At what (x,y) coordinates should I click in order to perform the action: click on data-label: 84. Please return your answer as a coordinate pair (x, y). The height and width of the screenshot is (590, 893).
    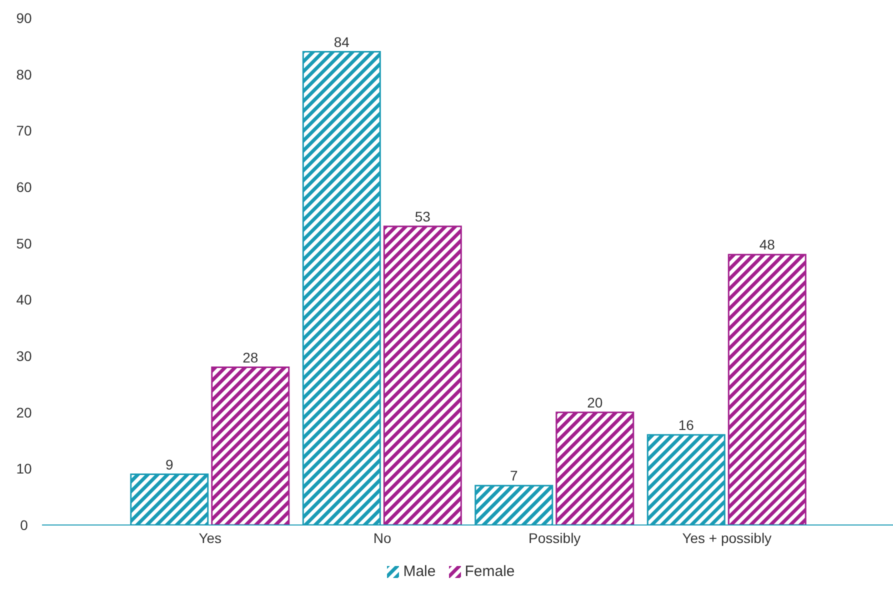
    Looking at the image, I should click on (342, 42).